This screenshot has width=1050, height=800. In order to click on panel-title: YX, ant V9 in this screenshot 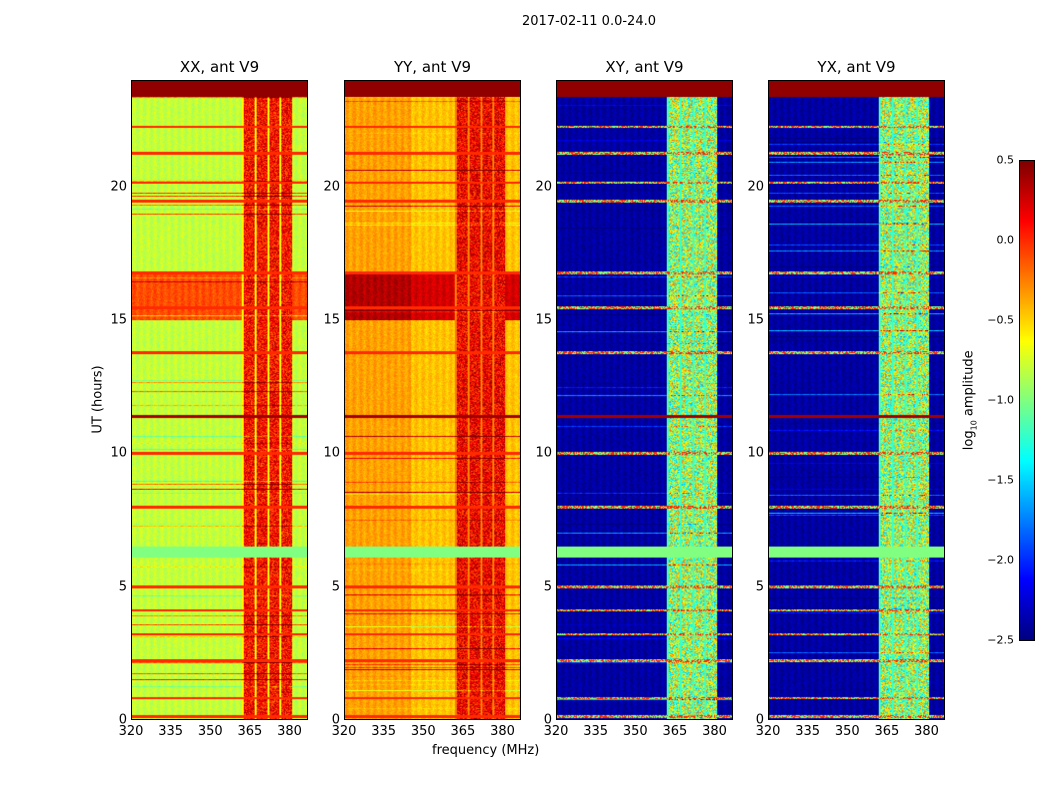, I will do `click(856, 67)`.